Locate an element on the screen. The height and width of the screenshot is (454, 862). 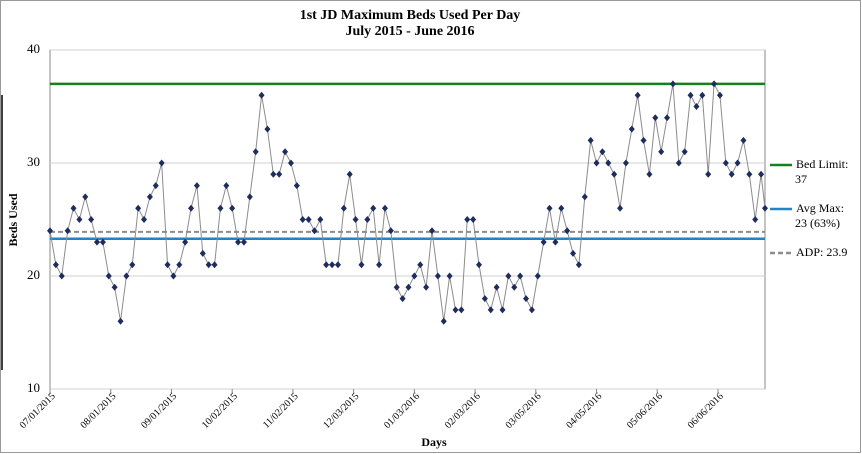
legend-label: Bed Limit: 37 is located at coordinates (821, 171).